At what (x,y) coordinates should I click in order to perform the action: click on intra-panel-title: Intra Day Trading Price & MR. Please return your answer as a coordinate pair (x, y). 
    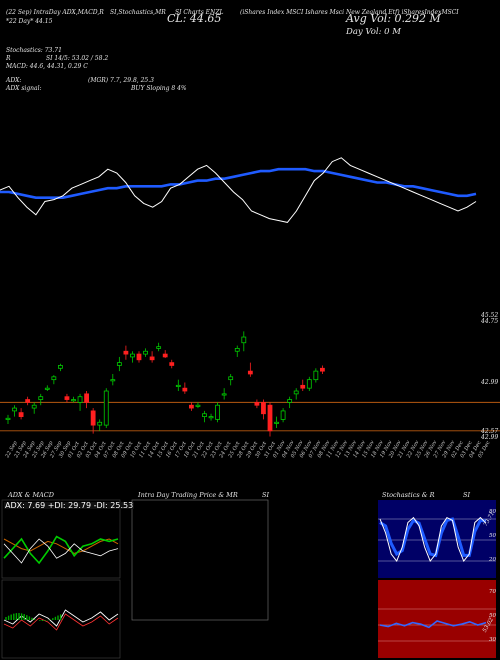
    Looking at the image, I should click on (188, 495).